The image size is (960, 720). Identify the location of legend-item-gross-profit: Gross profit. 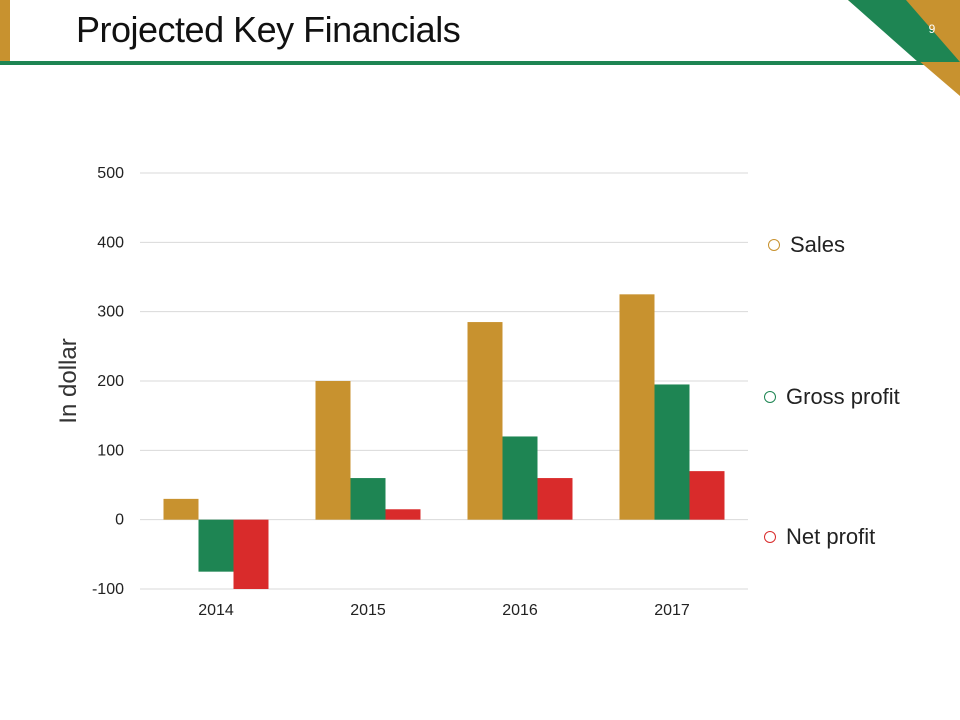
(832, 397).